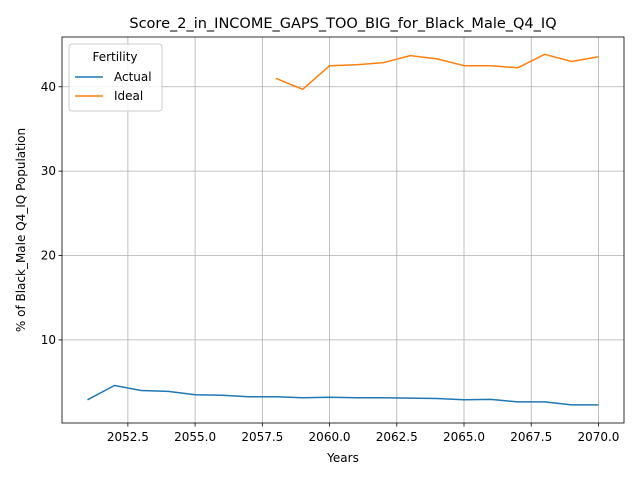 Image resolution: width=640 pixels, height=480 pixels. I want to click on legend-title: Fertility, so click(114, 57).